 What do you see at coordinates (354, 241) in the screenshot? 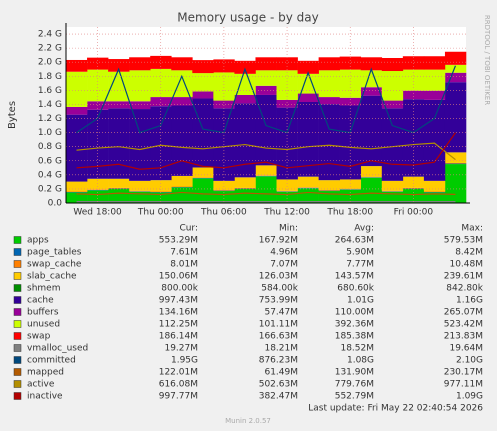
I see `legend-stat: 264.63M` at bounding box center [354, 241].